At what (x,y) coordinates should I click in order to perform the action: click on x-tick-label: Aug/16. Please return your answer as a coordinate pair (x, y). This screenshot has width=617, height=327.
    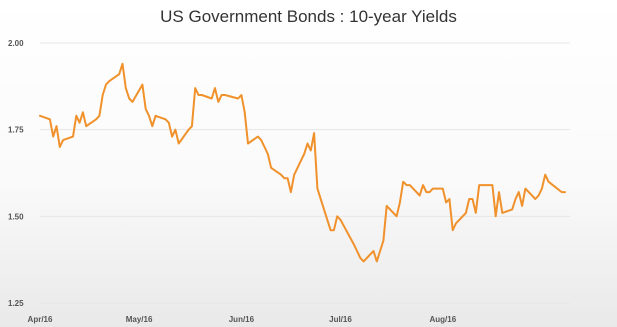
    Looking at the image, I should click on (442, 319).